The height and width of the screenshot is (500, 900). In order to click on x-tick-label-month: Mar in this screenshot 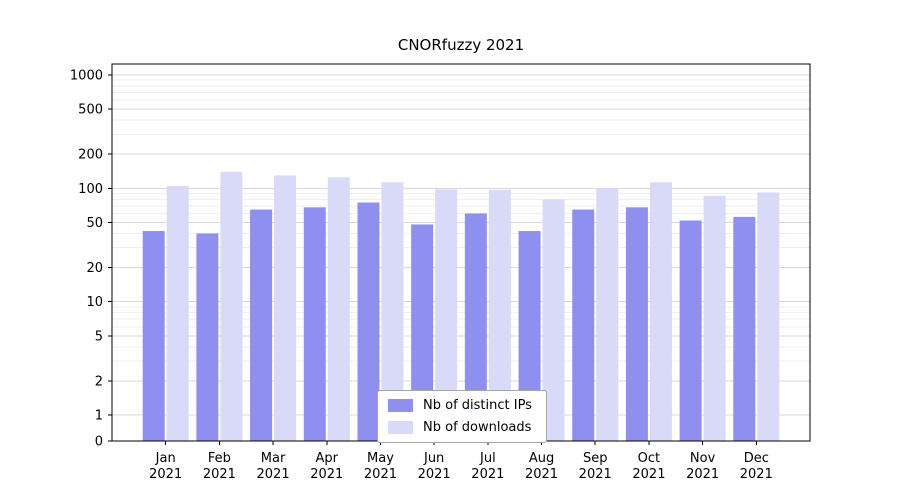, I will do `click(273, 458)`.